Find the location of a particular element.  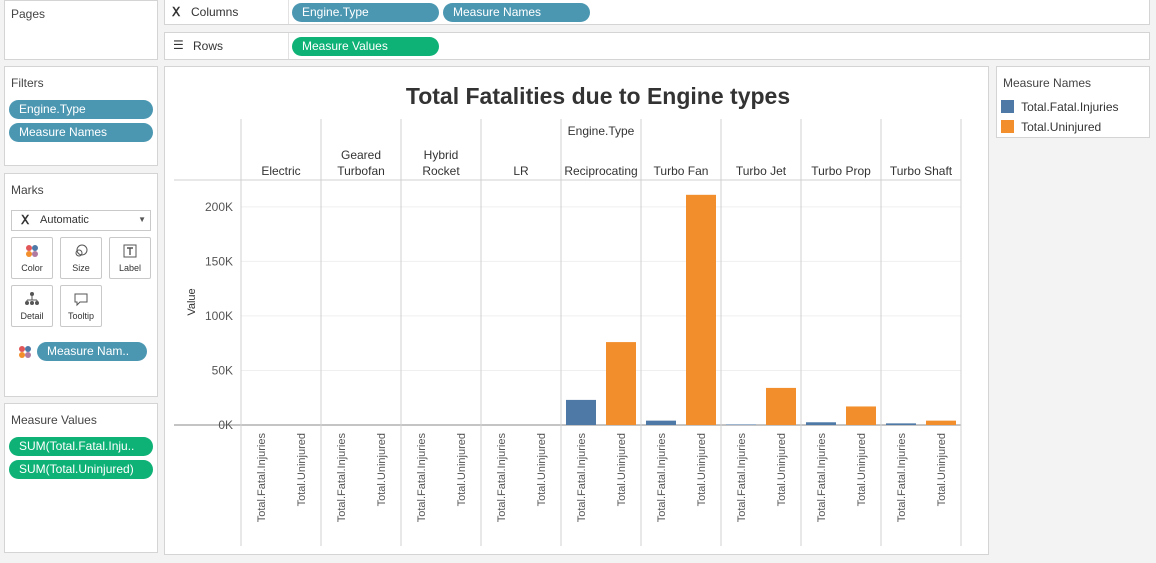

rows-shelf: ☰ Rows Measure Values is located at coordinates (657, 46).